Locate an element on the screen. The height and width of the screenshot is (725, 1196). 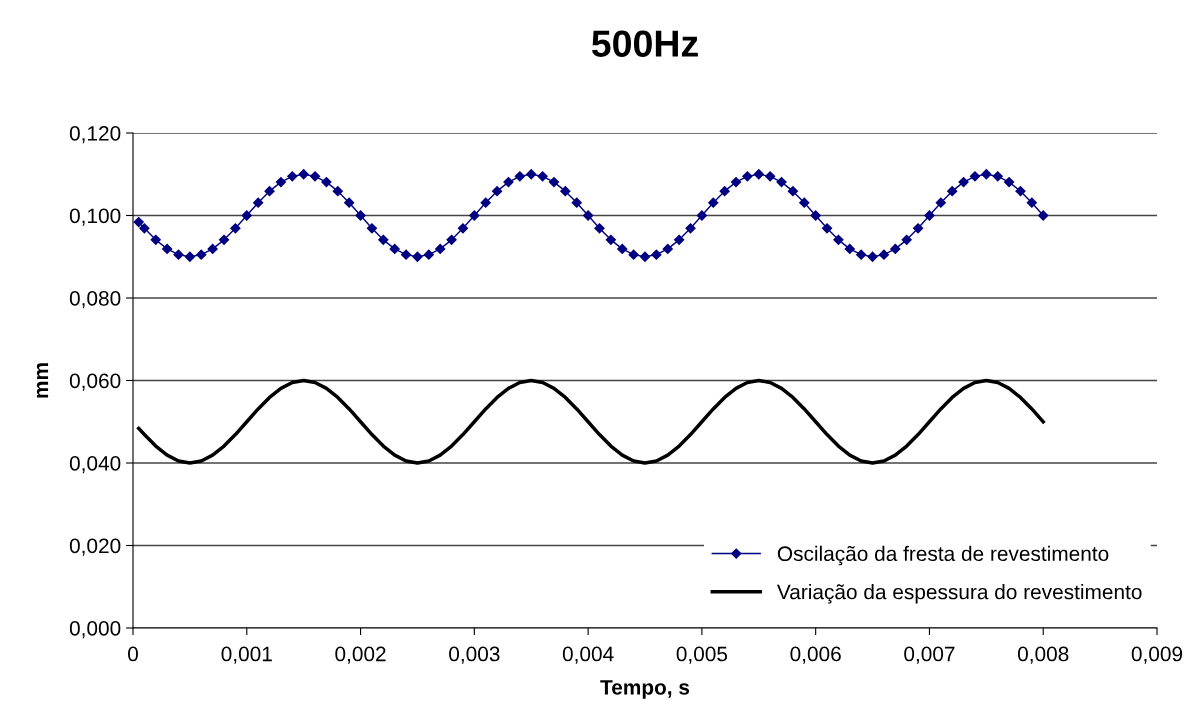
y-tick-label: 0,080 is located at coordinates (95, 300).